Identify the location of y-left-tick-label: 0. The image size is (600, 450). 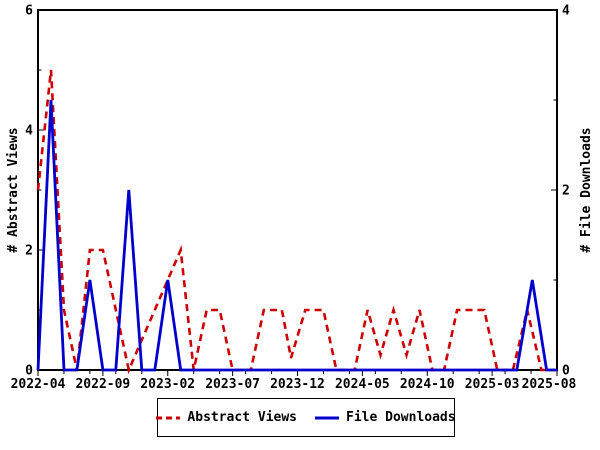
(29, 371).